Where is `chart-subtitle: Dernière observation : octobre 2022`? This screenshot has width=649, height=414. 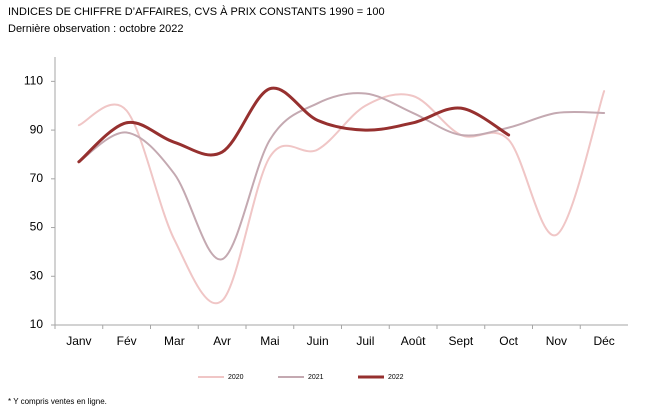 chart-subtitle: Dernière observation : octobre 2022 is located at coordinates (96, 29).